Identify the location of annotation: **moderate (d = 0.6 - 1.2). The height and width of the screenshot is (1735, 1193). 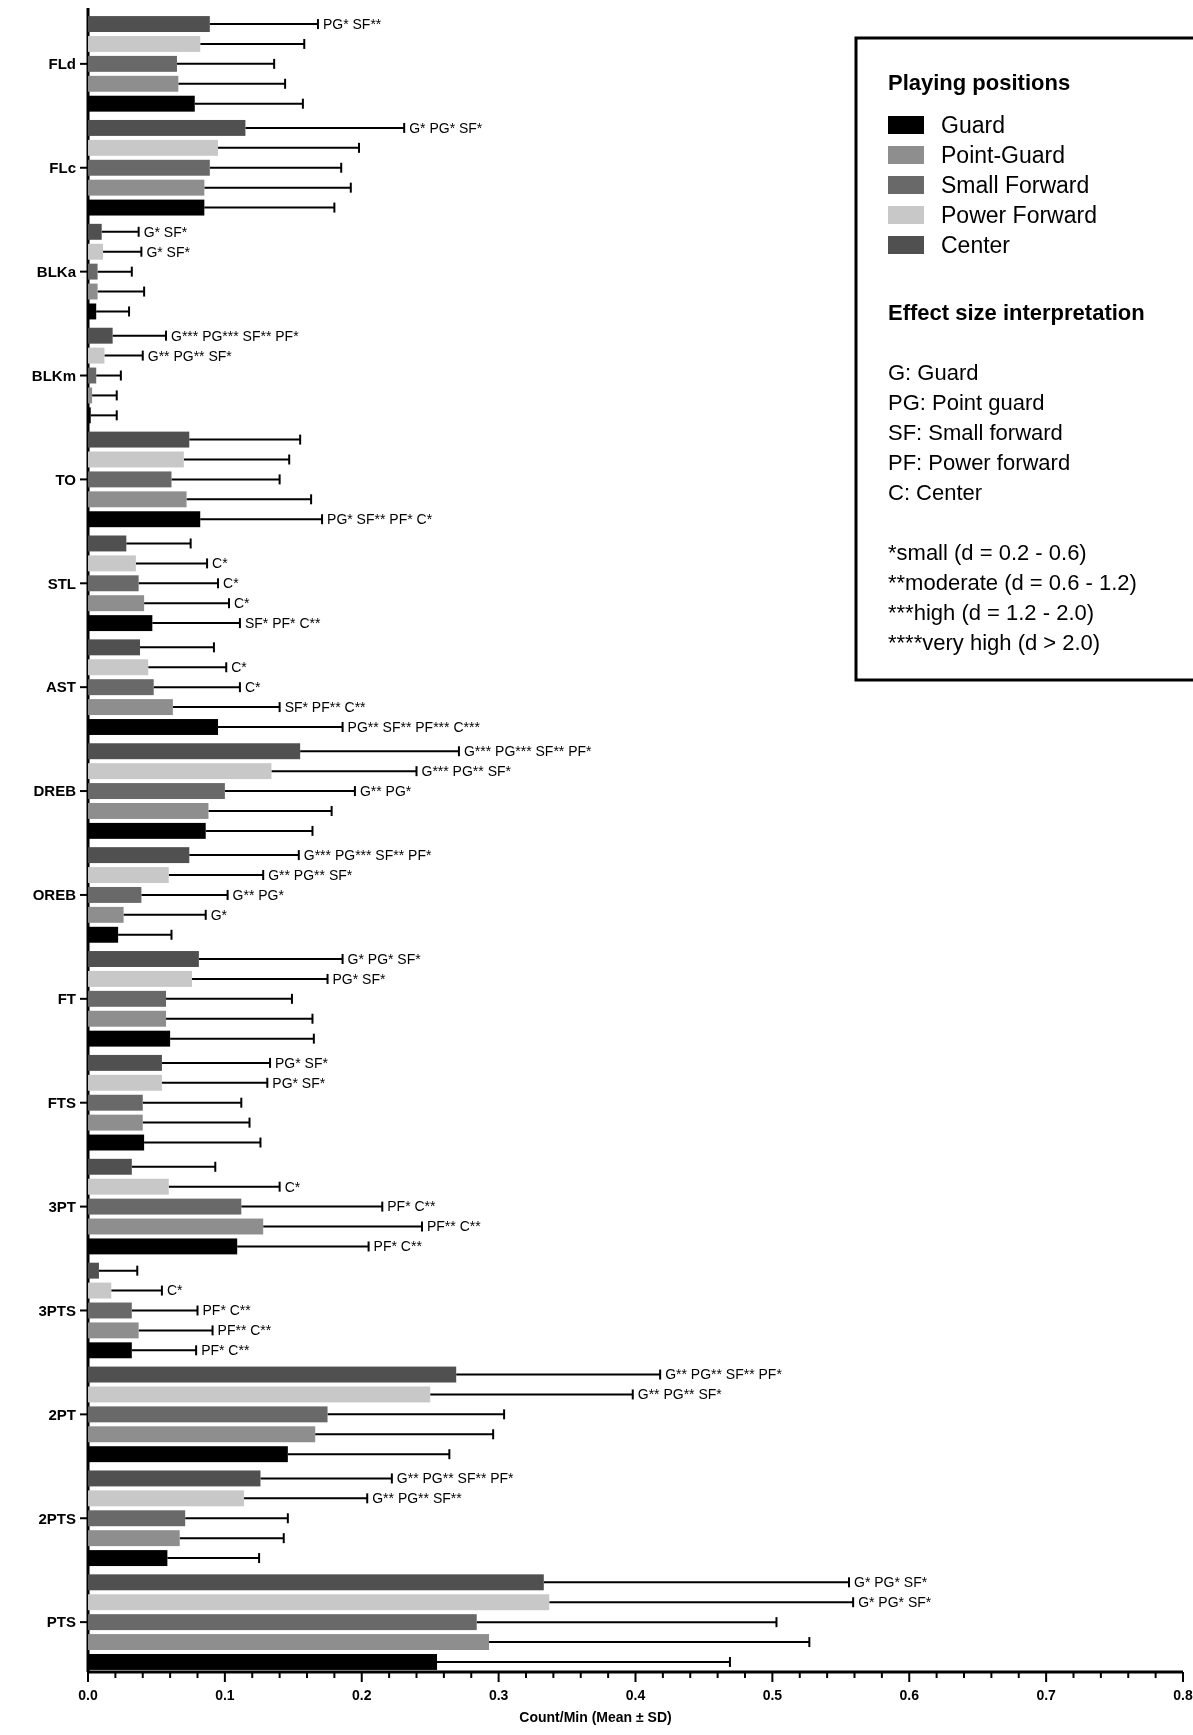
(1012, 582).